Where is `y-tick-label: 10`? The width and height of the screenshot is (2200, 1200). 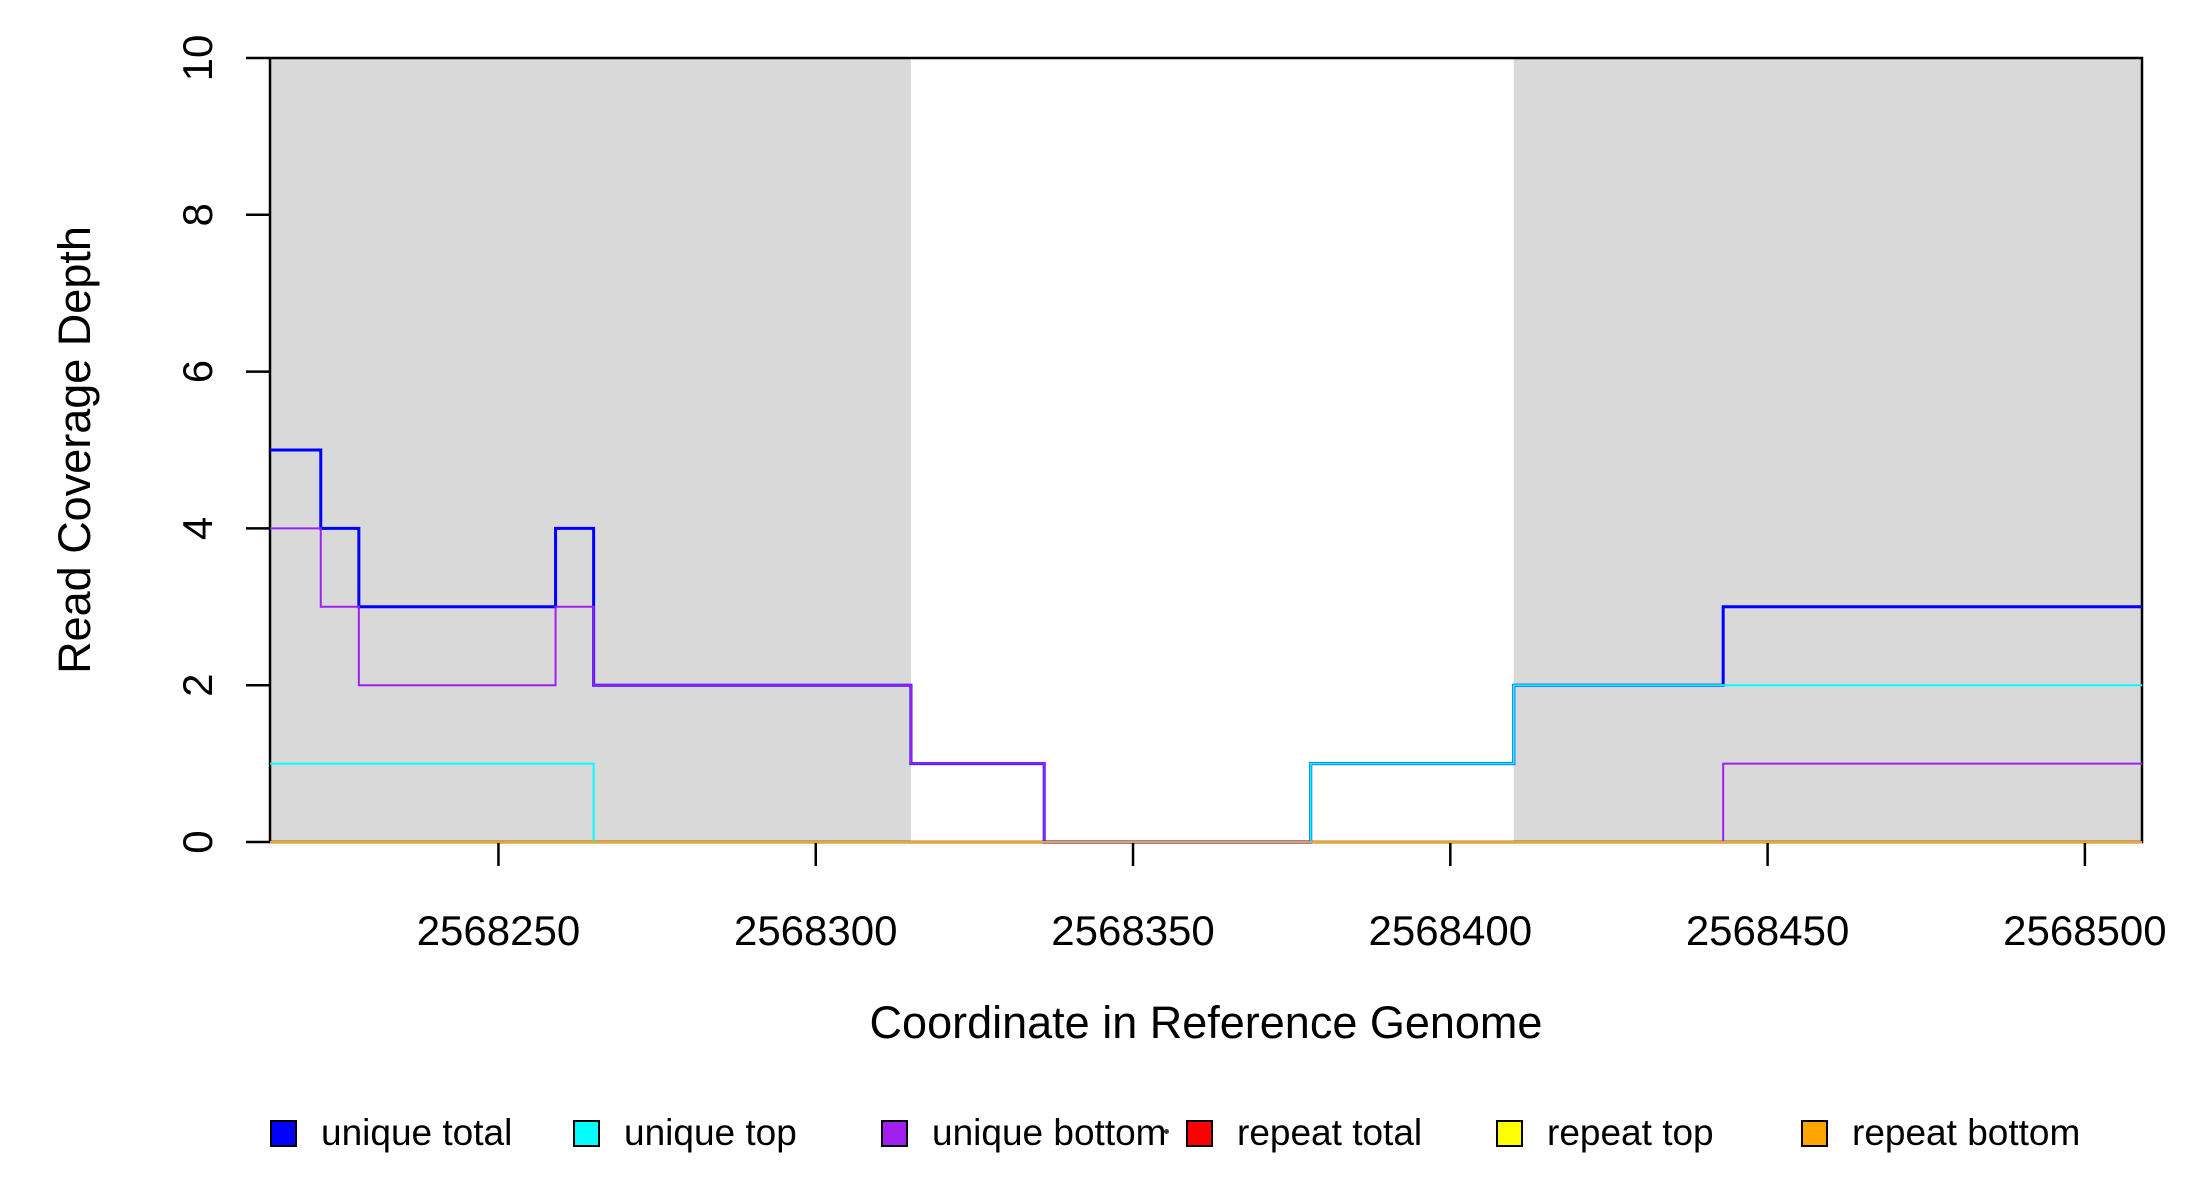 y-tick-label: 10 is located at coordinates (197, 58).